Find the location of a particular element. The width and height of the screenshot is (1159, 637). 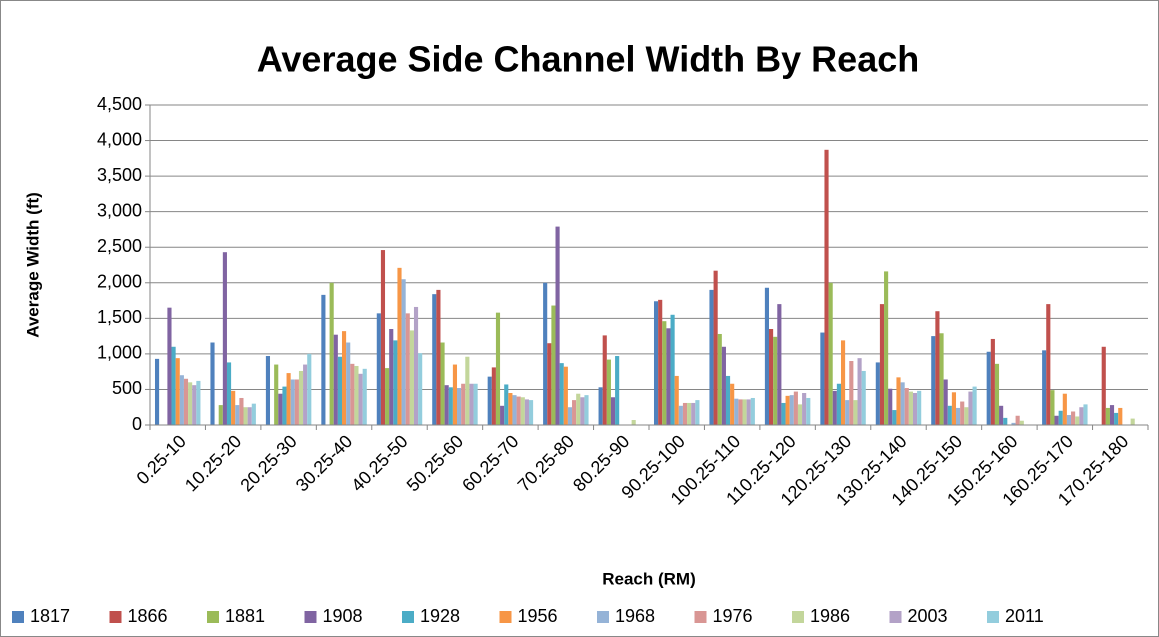

y-tick-label: 0 is located at coordinates (137, 424).